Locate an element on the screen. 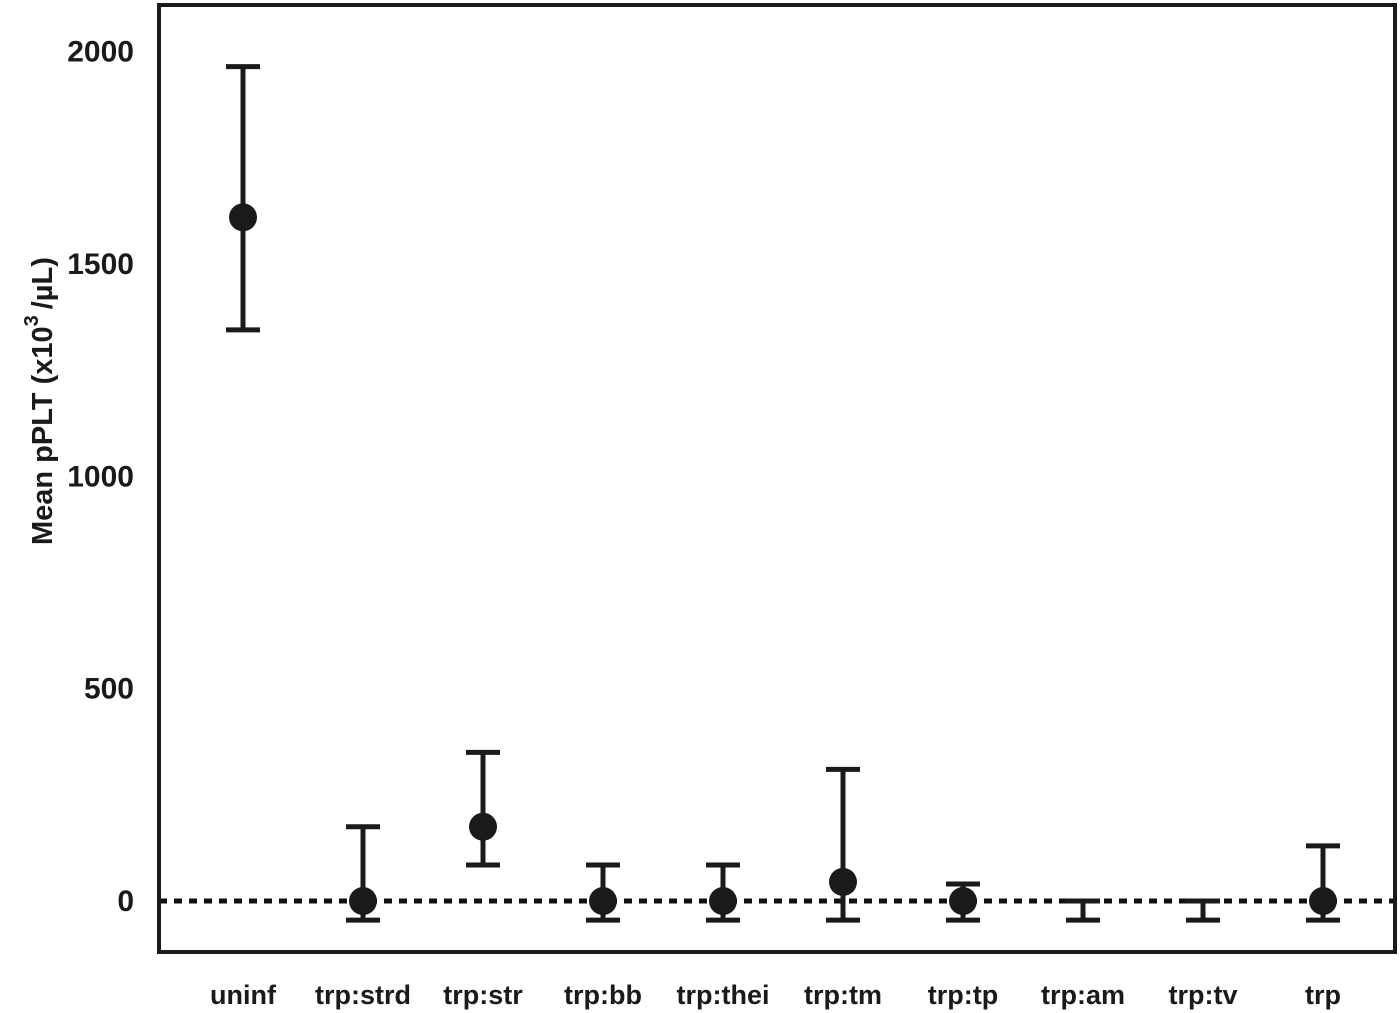  x-tick-label-trp:thei: trp:thei is located at coordinates (723, 995).